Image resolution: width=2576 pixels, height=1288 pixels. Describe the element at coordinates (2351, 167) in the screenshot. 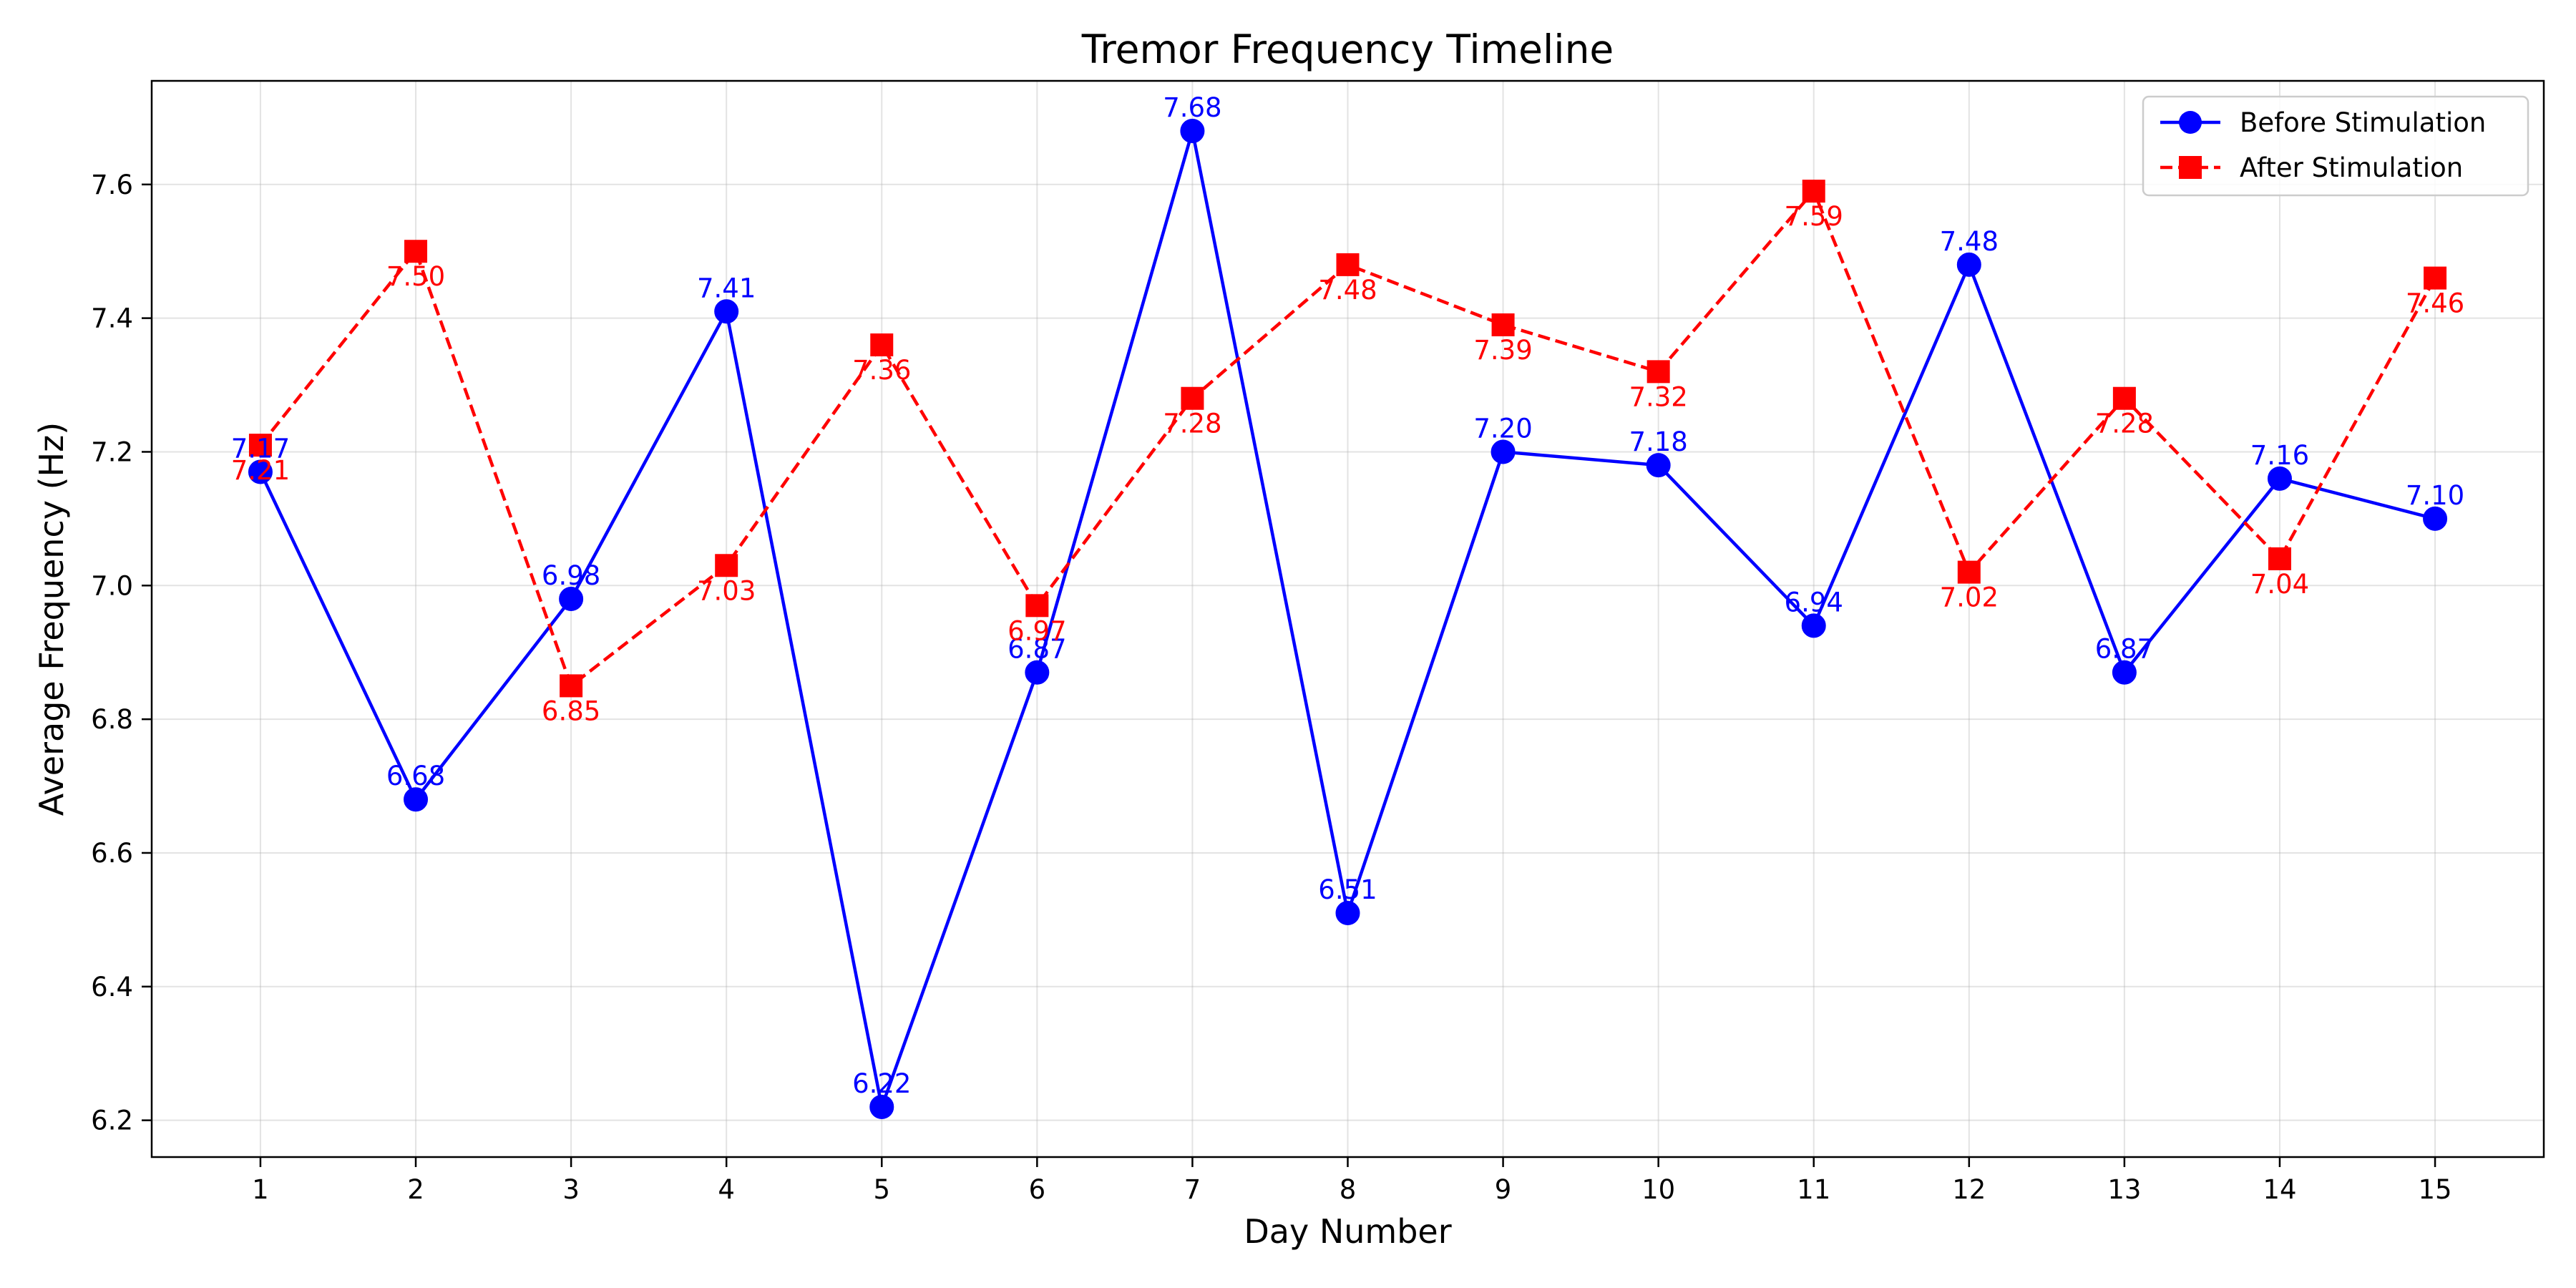

I see `legend-label-2: After Stimulation` at that location.